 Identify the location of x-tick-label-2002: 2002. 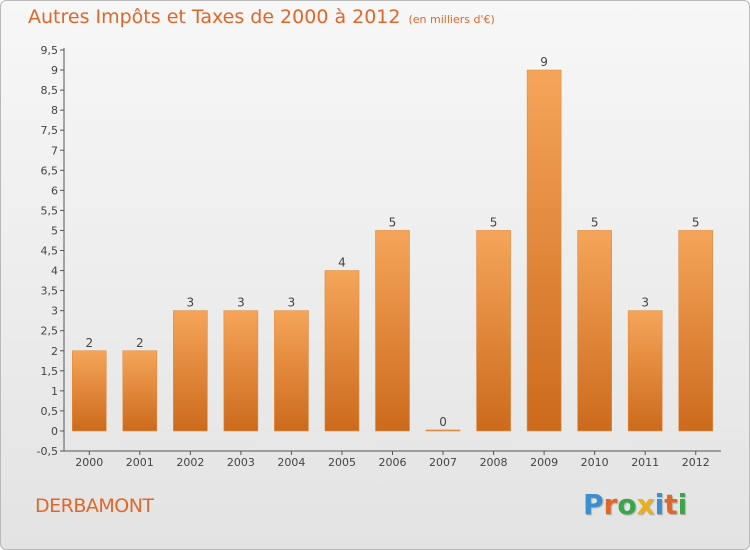
(190, 462).